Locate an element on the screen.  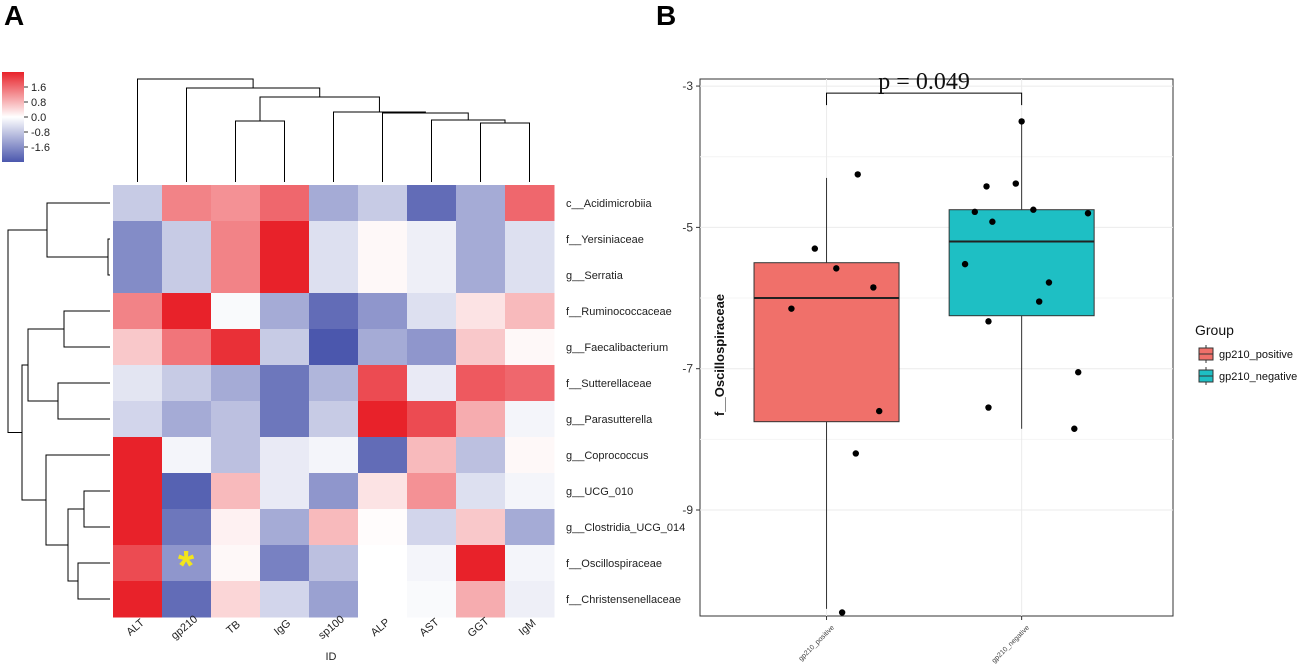
group-legend: Group gp210_positive gp210_negative is located at coordinates (1246, 353).